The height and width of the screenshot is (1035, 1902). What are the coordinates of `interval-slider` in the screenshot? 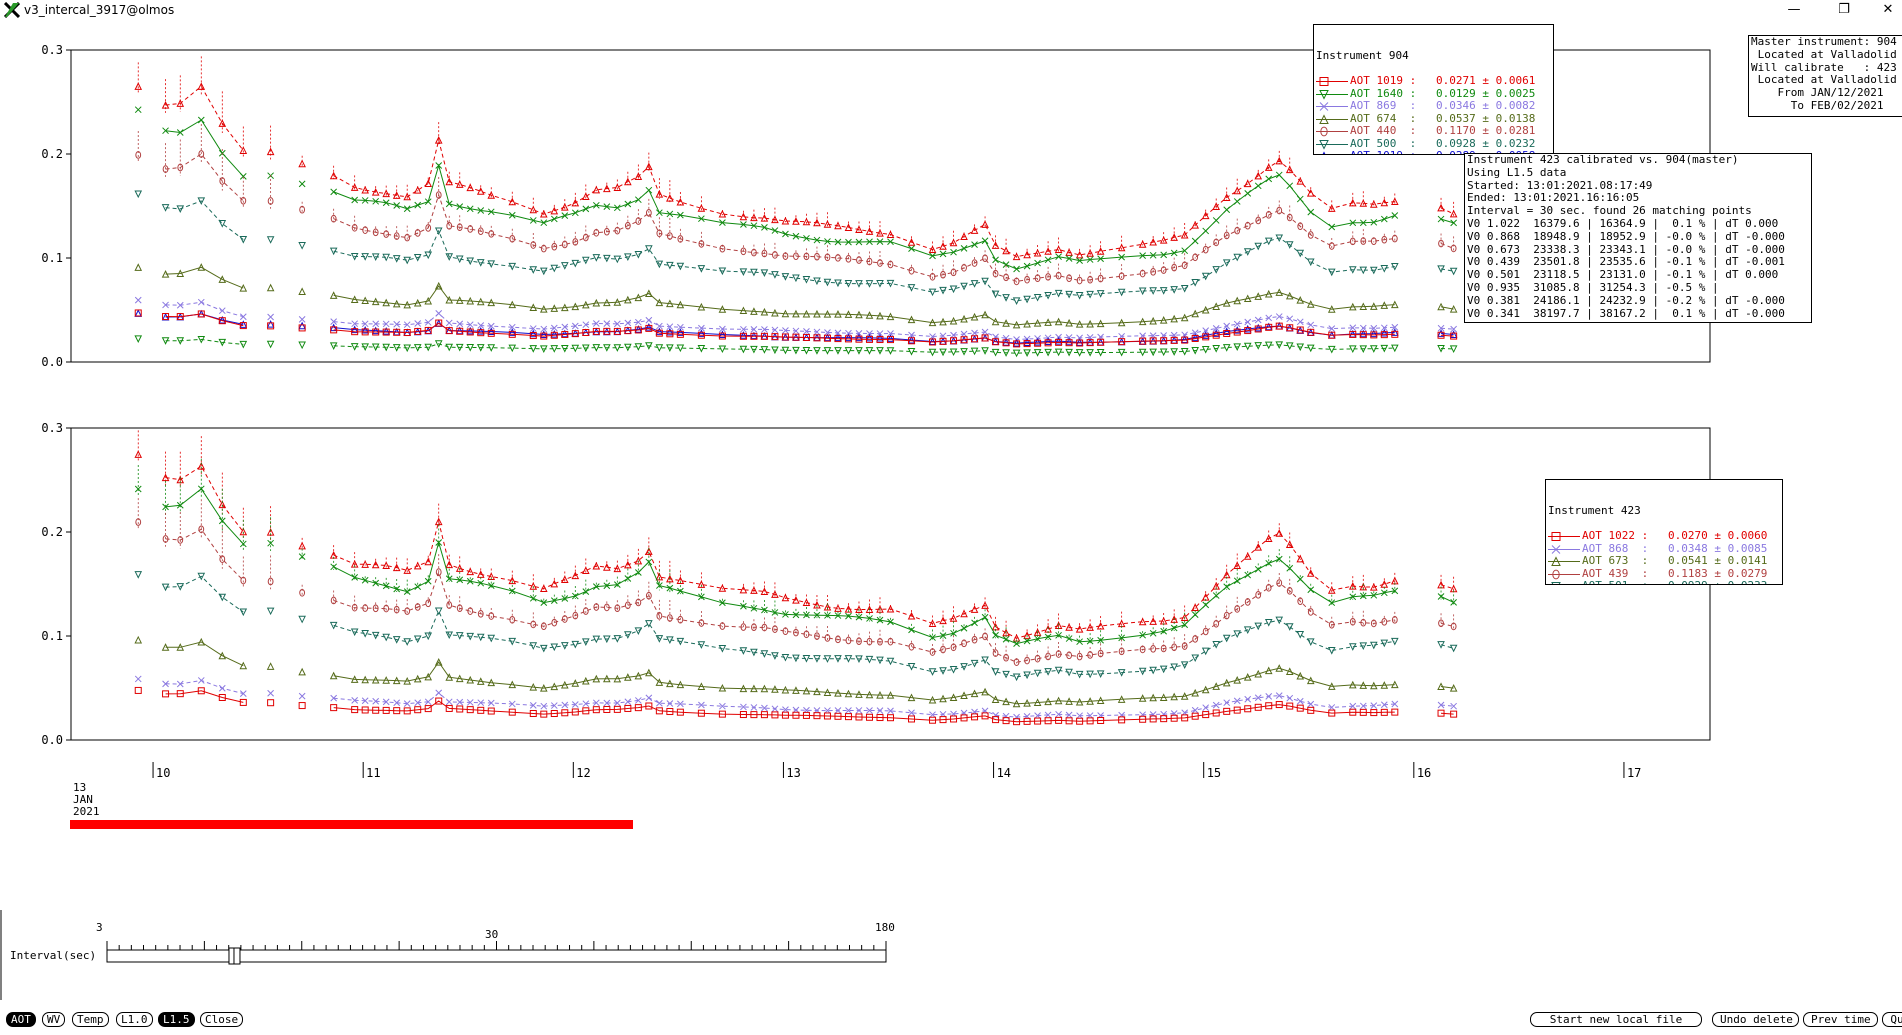 It's located at (496, 953).